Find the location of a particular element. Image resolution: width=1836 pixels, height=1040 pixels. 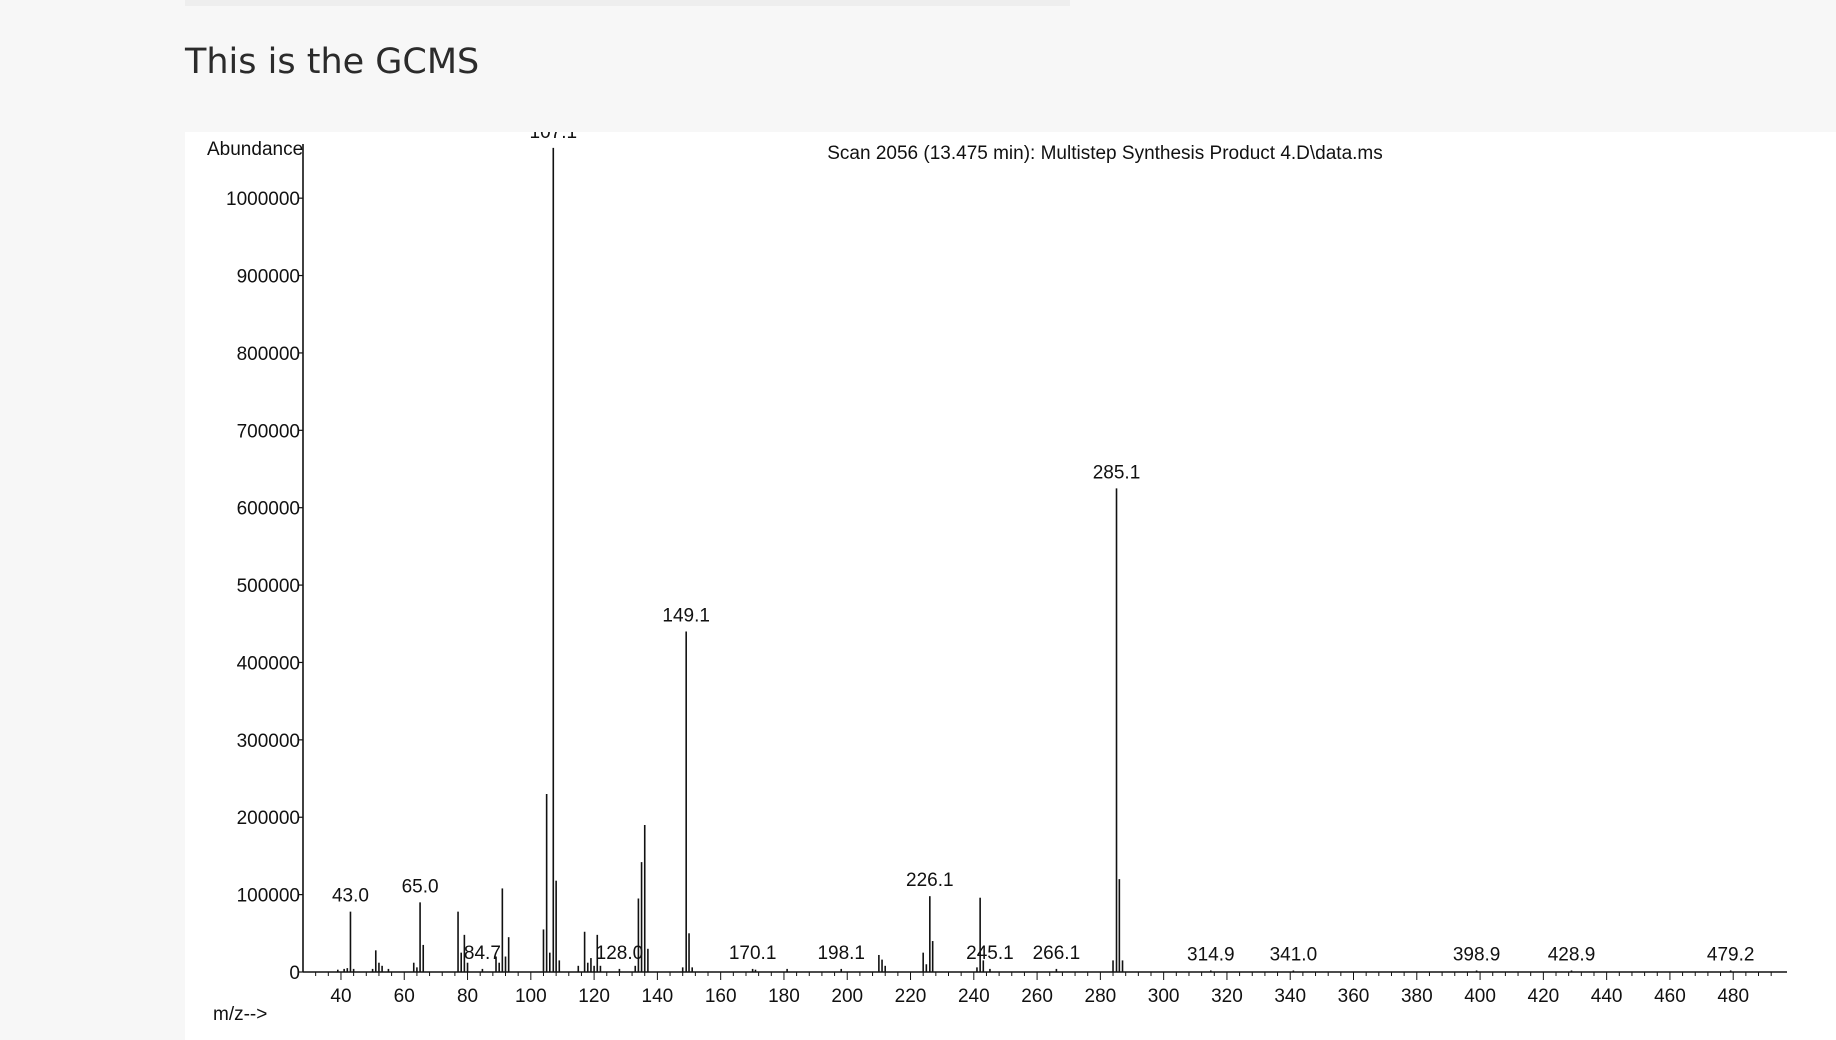

peak-label: 285.1 is located at coordinates (1117, 472).